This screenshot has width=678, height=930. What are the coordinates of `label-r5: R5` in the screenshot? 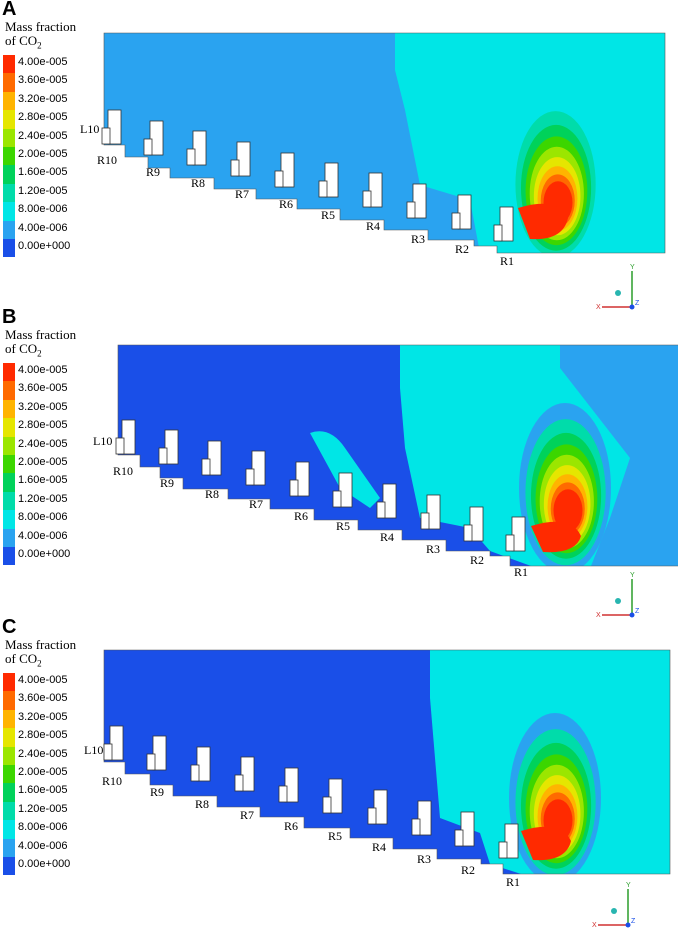 It's located at (335, 836).